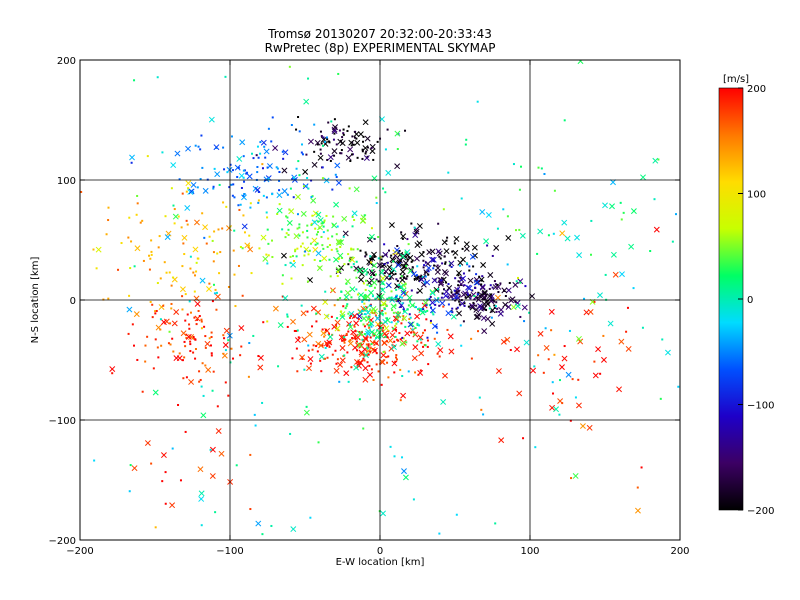 The image size is (800, 600). I want to click on x-tick-label: 100, so click(529, 551).